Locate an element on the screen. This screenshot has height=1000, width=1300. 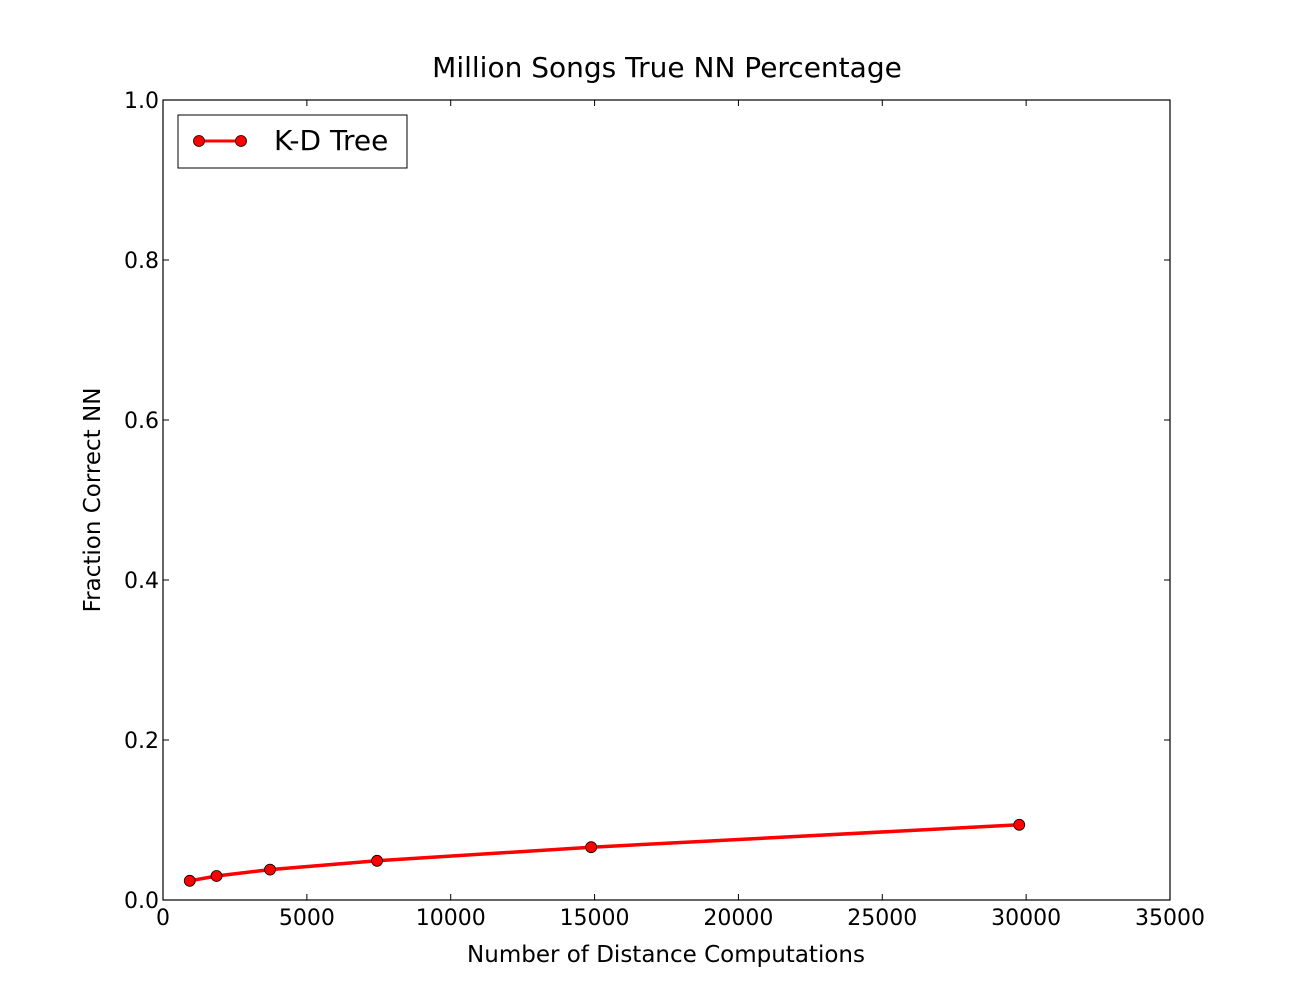
y-tick-label: 0.2 is located at coordinates (141, 741).